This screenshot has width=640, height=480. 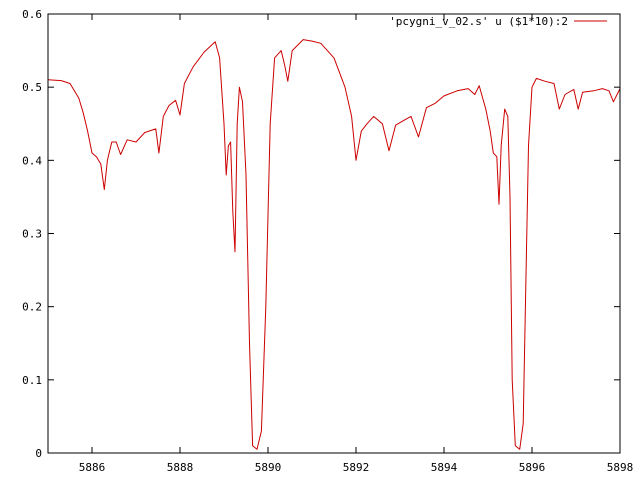 I want to click on y-tick-label: 0, so click(x=38, y=453).